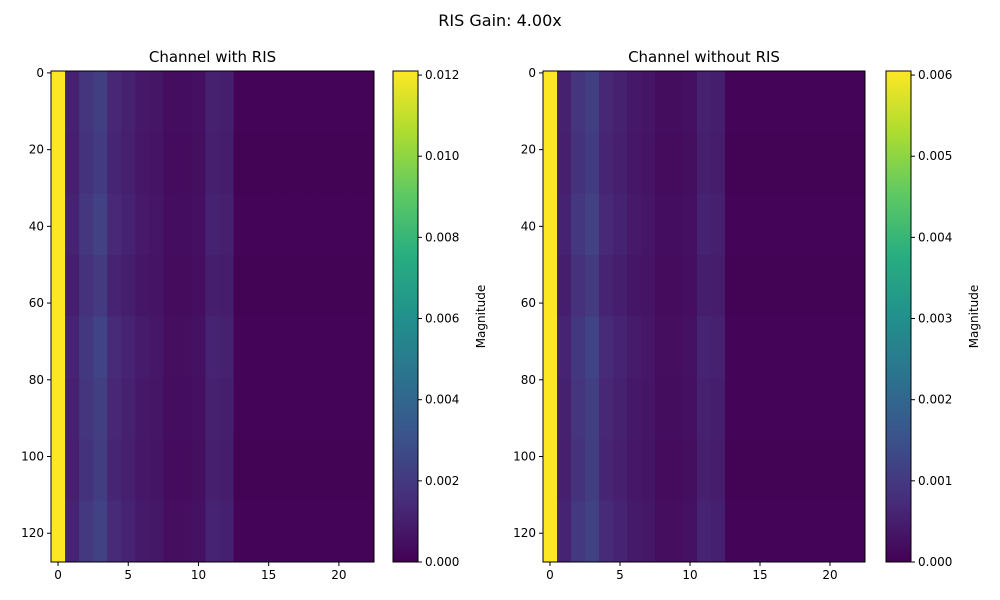 The width and height of the screenshot is (1000, 600). I want to click on colorbar-tick-label: 0.006, so click(935, 75).